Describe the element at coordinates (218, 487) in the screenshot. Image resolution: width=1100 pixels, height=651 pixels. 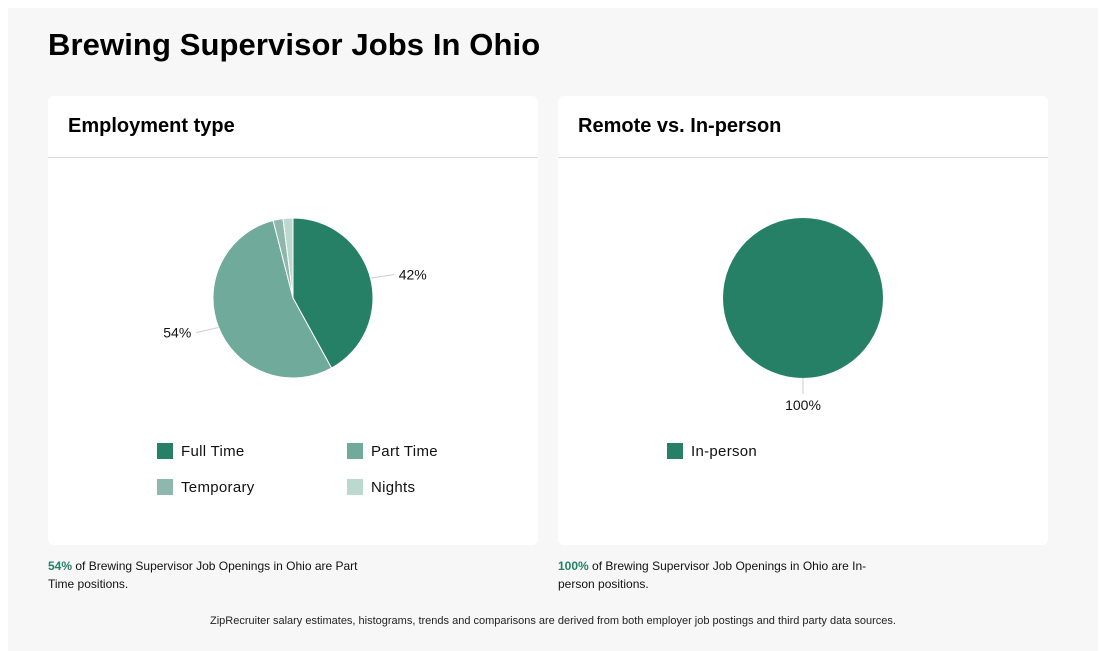
I see `legend-label-temporary: Temporary` at that location.